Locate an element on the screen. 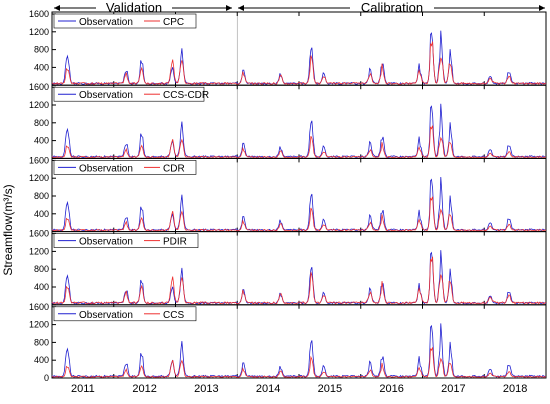  year-label-2018: 2018 is located at coordinates (515, 389).